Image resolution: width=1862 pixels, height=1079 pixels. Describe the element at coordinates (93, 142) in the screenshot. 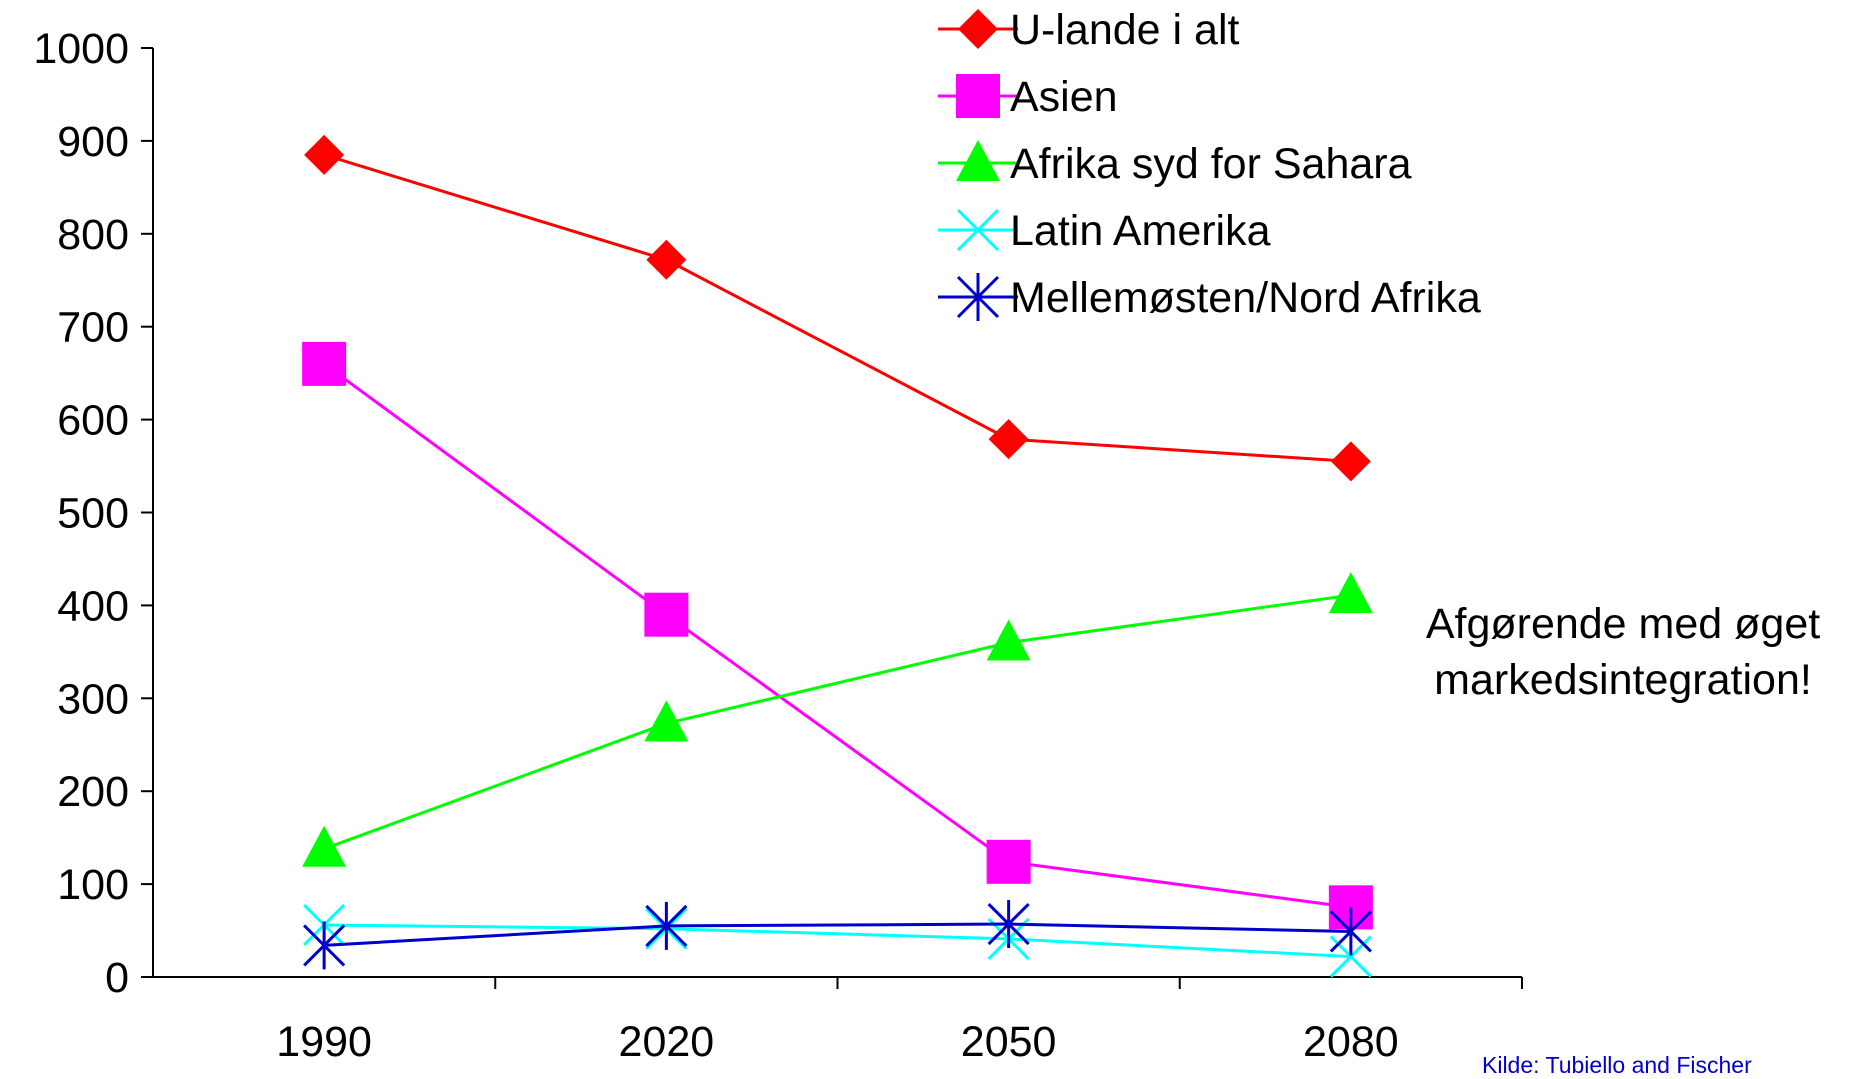

I see `y-tick-label: 900` at that location.